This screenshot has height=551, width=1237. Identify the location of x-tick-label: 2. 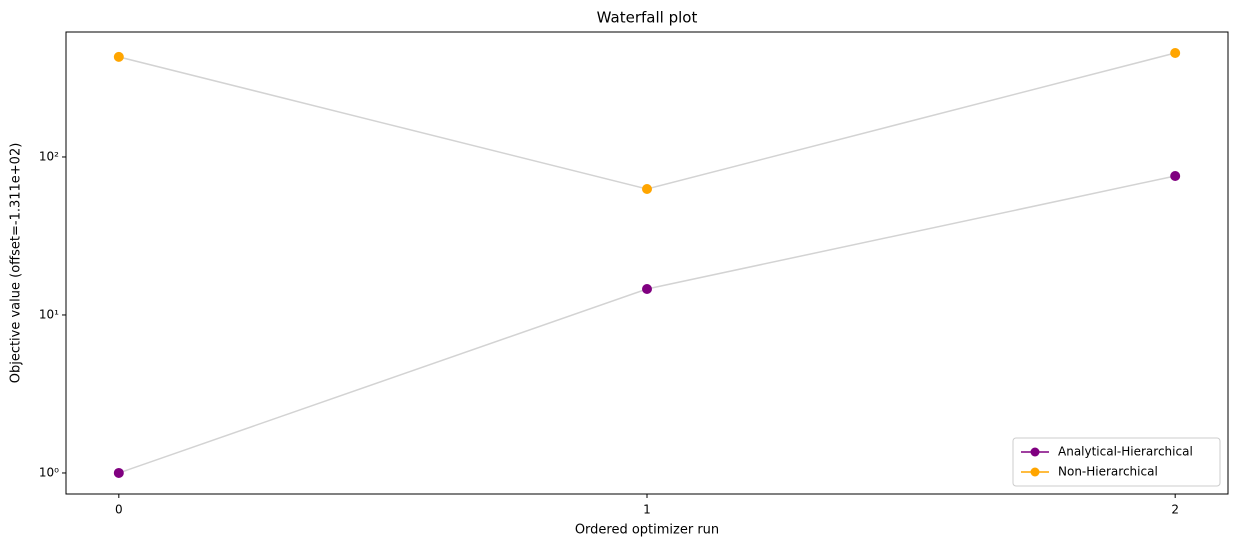
(1175, 510).